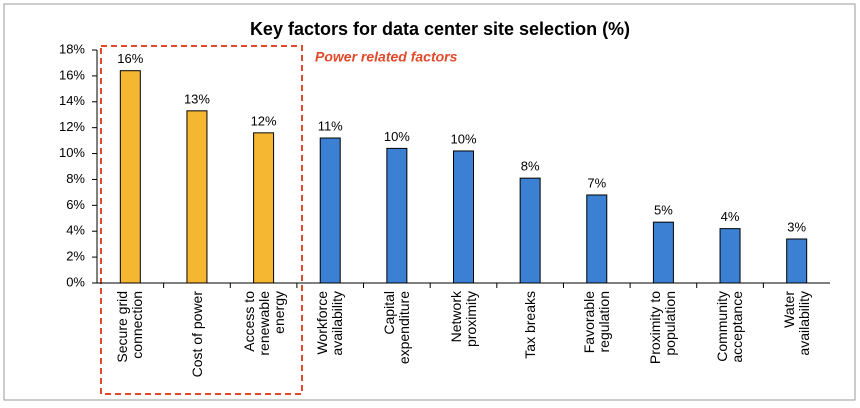 The height and width of the screenshot is (408, 860). I want to click on x-tick-label: Community acceptance, so click(730, 327).